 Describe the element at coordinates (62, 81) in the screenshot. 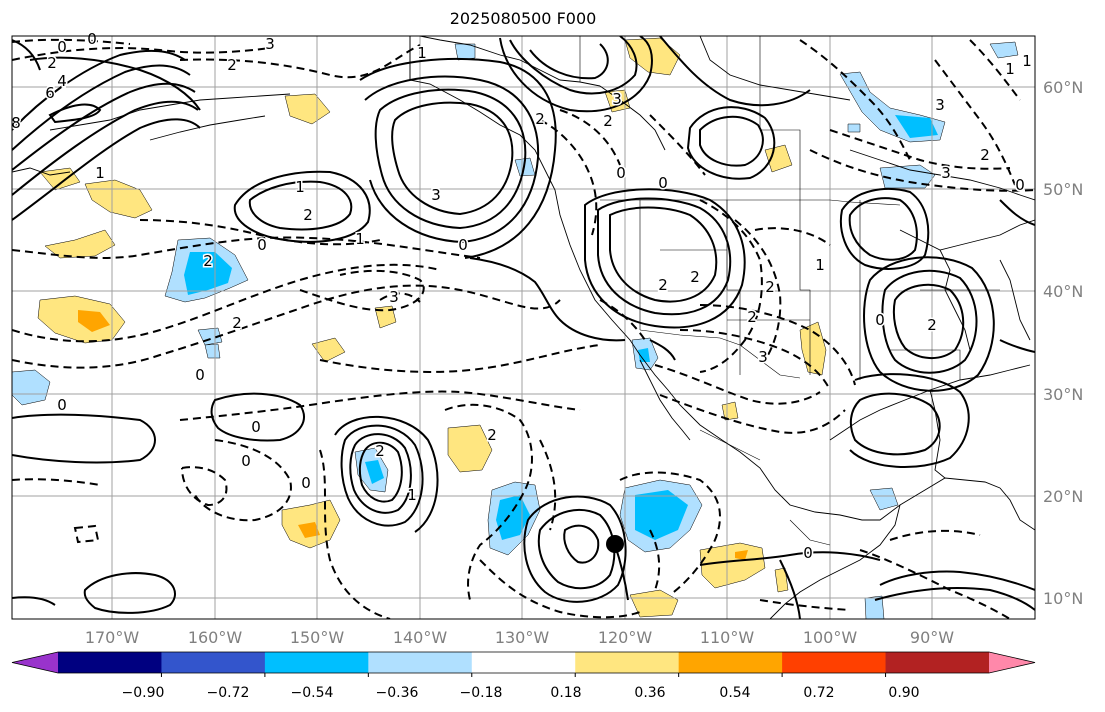

I see `contour-value-label: 4` at that location.